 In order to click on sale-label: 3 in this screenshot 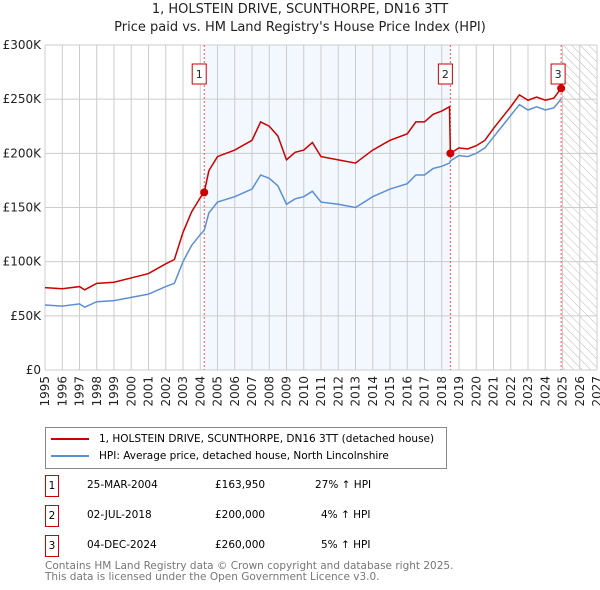, I will do `click(558, 74)`.